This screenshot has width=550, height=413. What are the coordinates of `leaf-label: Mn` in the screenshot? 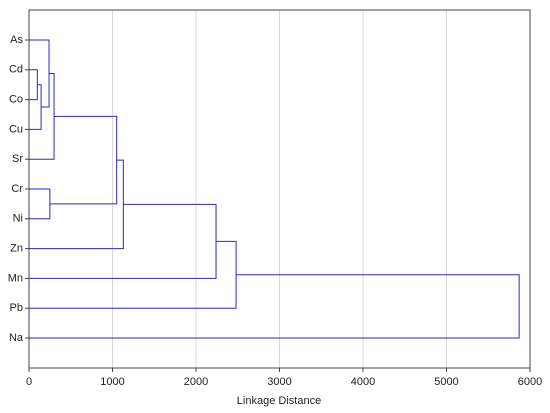 It's located at (15, 278).